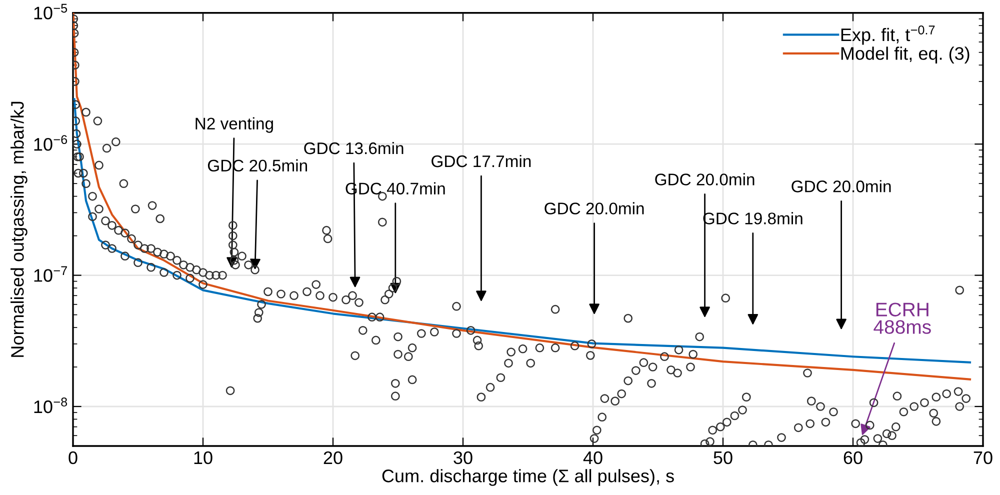 This screenshot has height=495, width=1000. Describe the element at coordinates (481, 161) in the screenshot. I see `annotation: GDC 17.7min` at that location.